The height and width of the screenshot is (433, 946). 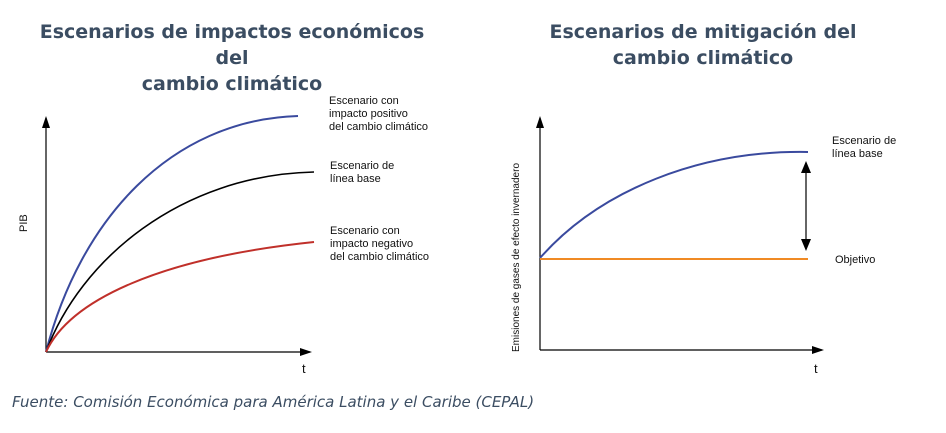 What do you see at coordinates (806, 167) in the screenshot?
I see `gap-arrow-top` at bounding box center [806, 167].